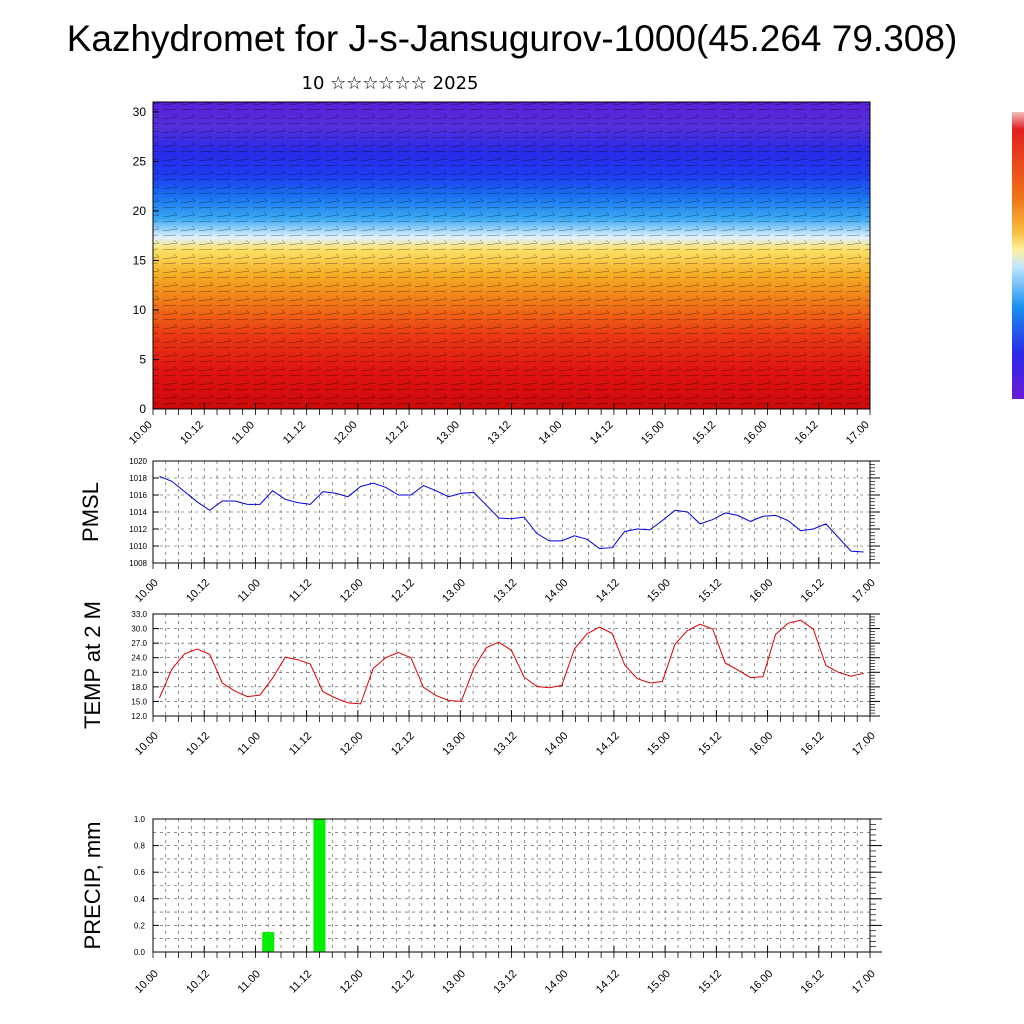 This screenshot has width=1024, height=1024. I want to click on y-tick-label: 0.0, so click(140, 952).